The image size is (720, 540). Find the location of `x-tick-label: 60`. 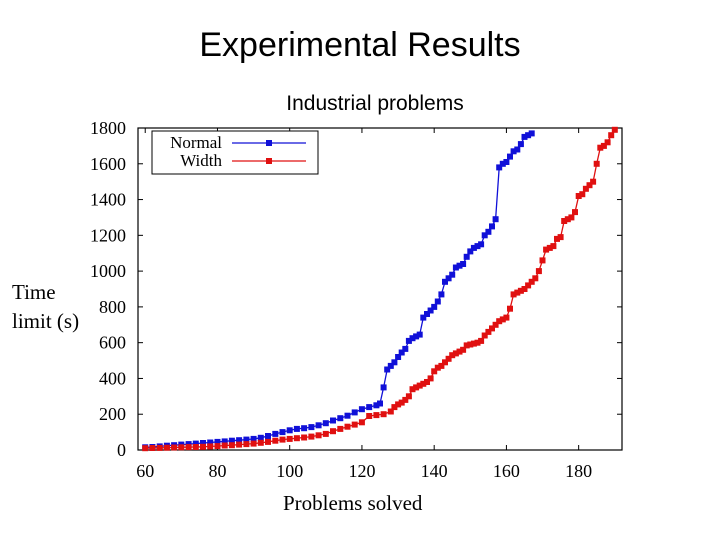

x-tick-label: 60 is located at coordinates (145, 471).